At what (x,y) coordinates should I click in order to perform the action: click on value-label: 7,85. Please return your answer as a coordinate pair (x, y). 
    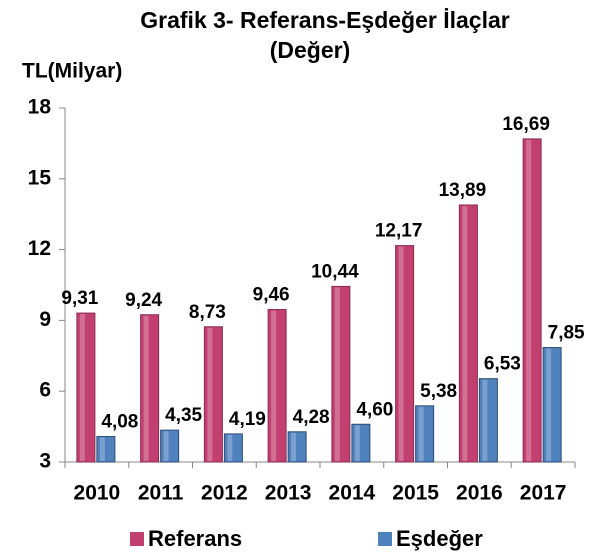
    Looking at the image, I should click on (566, 333).